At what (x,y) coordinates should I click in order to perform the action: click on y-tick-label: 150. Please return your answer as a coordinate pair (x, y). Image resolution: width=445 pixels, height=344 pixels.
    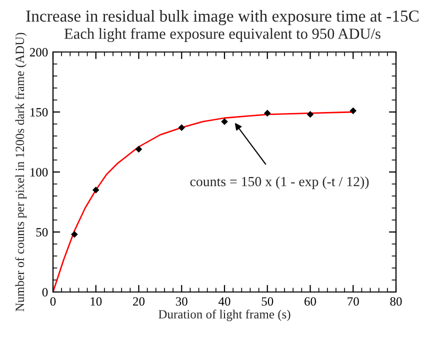
    Looking at the image, I should click on (39, 112).